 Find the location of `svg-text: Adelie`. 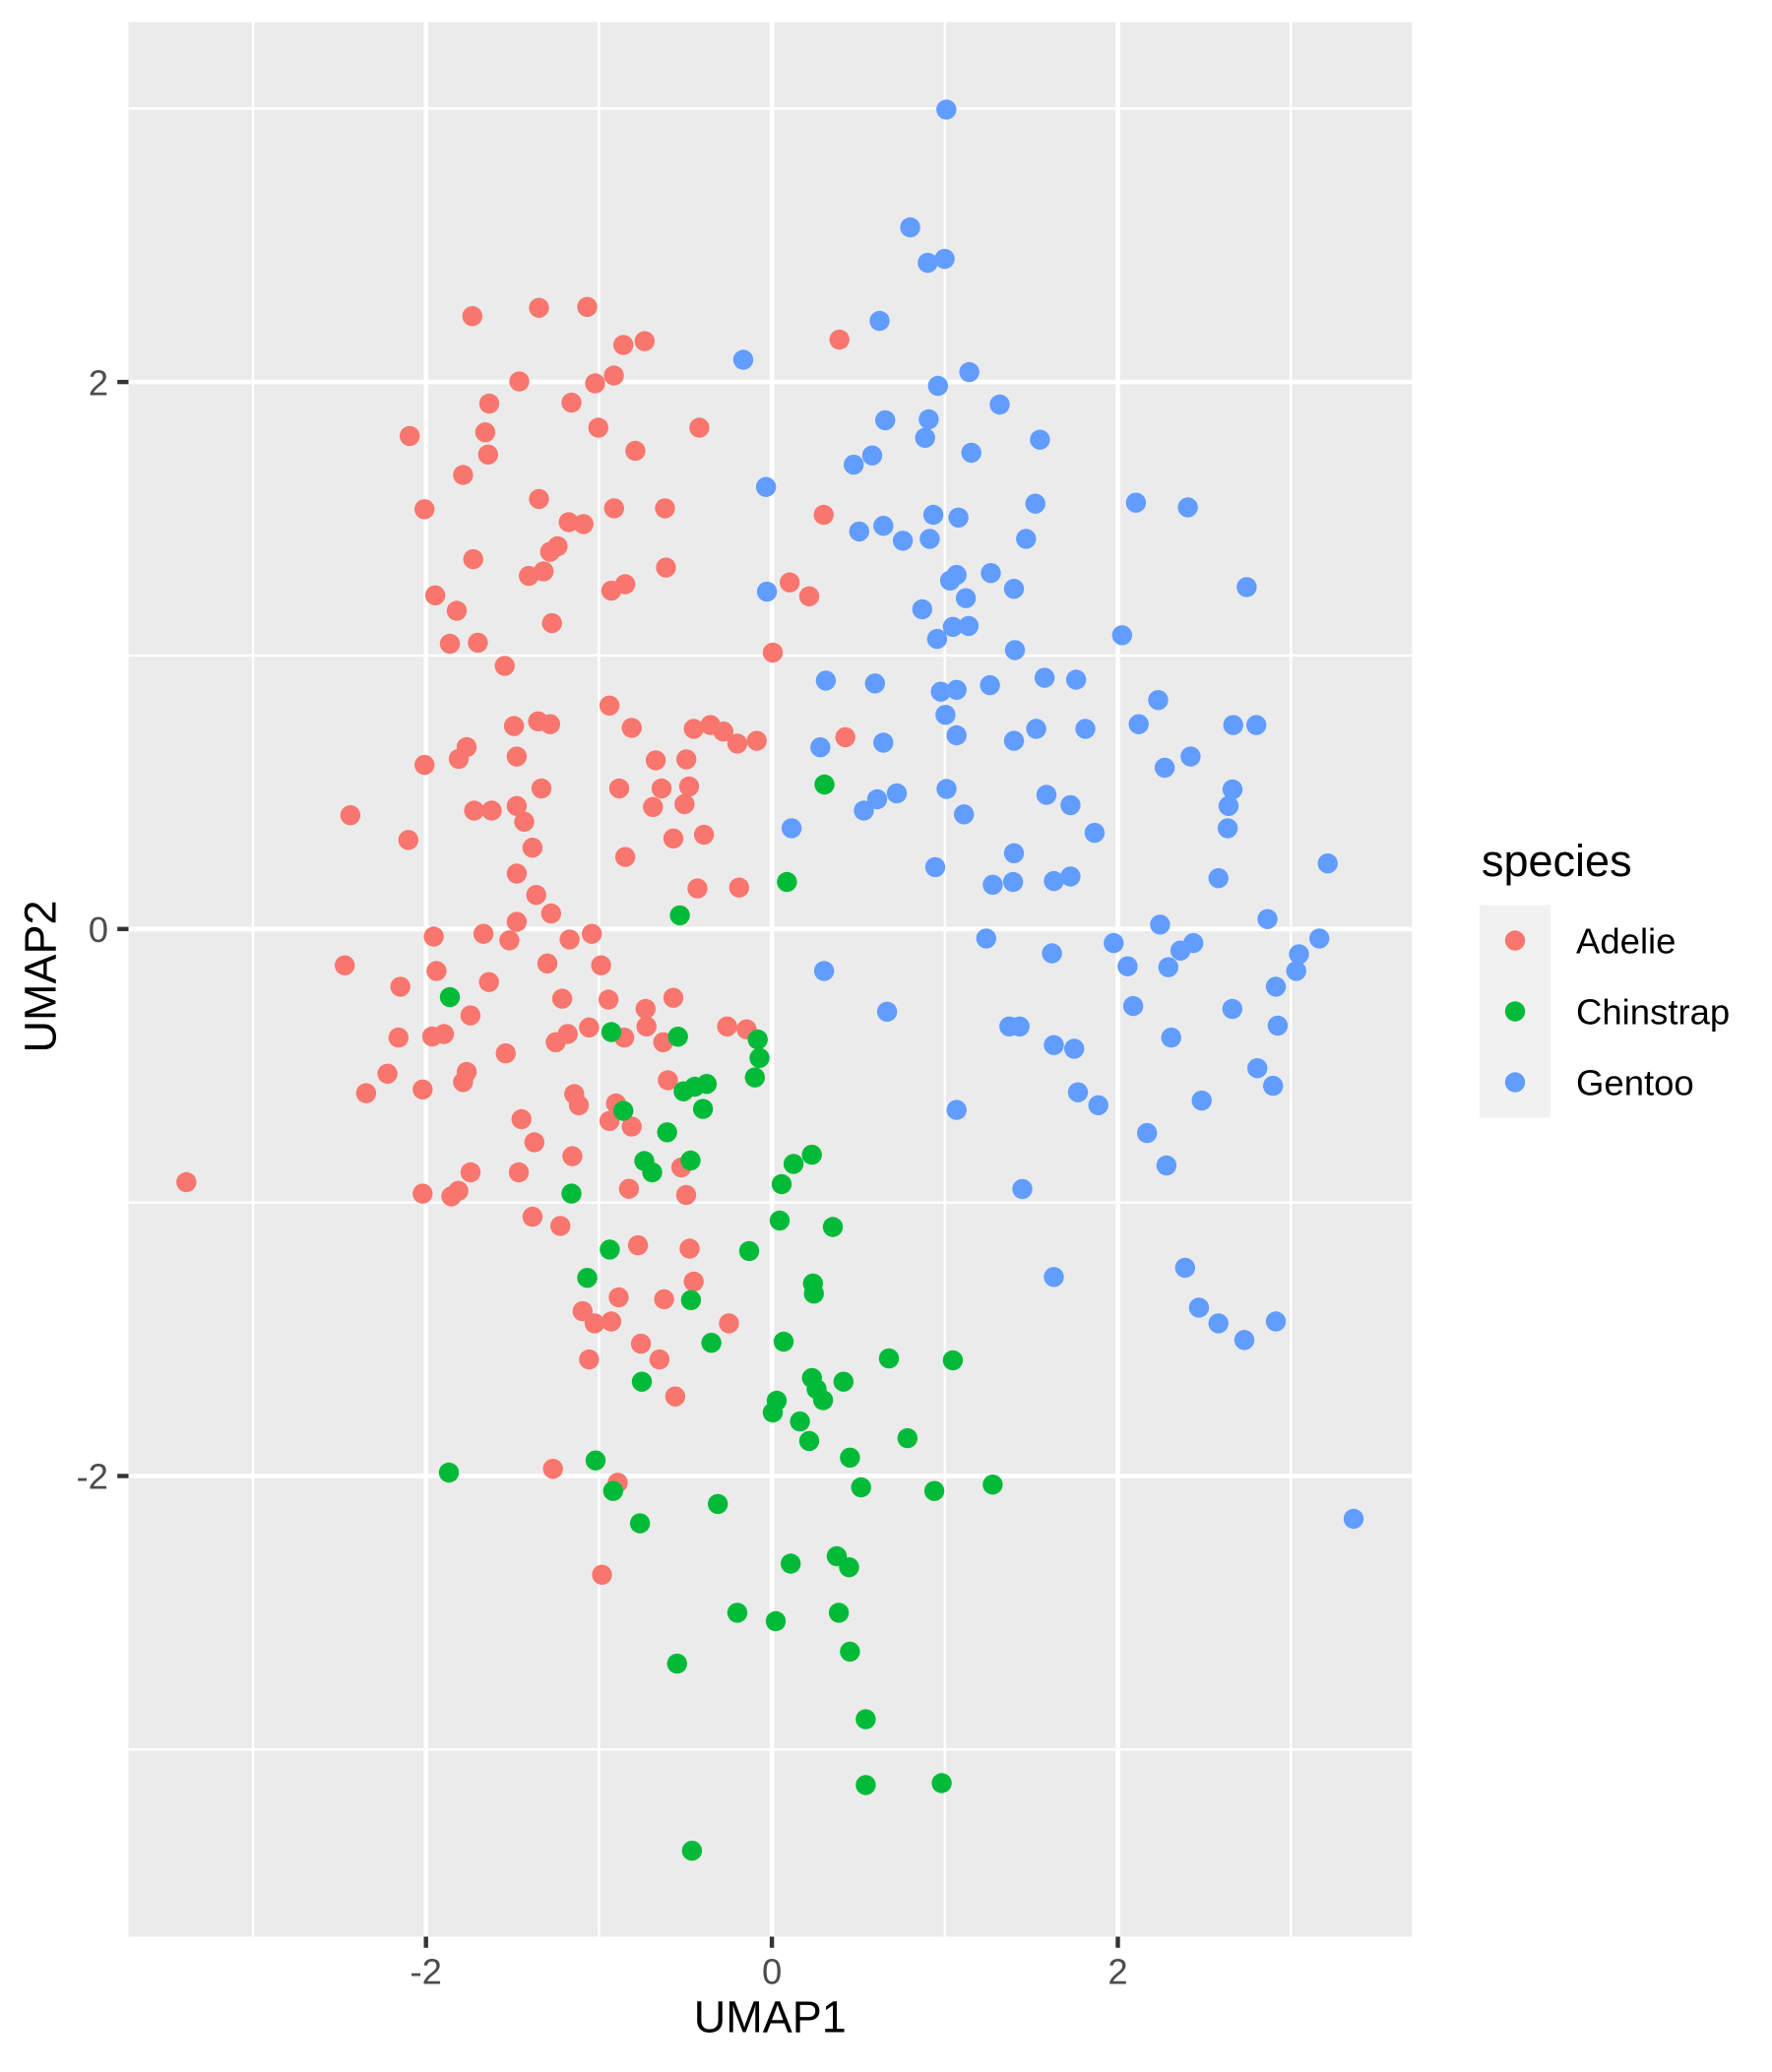

svg-text: Adelie is located at coordinates (1626, 941).